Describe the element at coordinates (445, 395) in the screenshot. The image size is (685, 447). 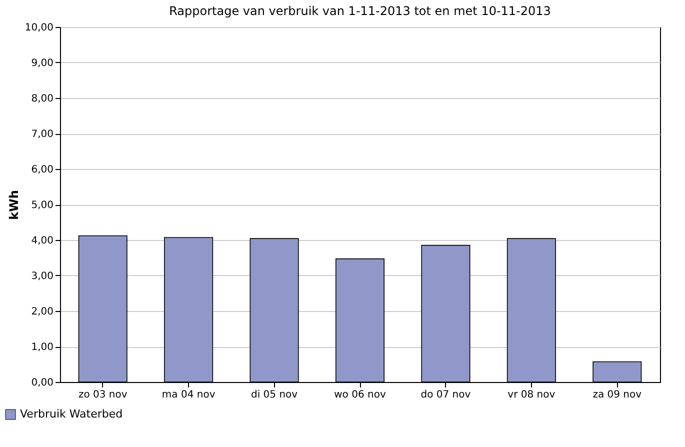
I see `x-tick-label: do 07 nov` at that location.